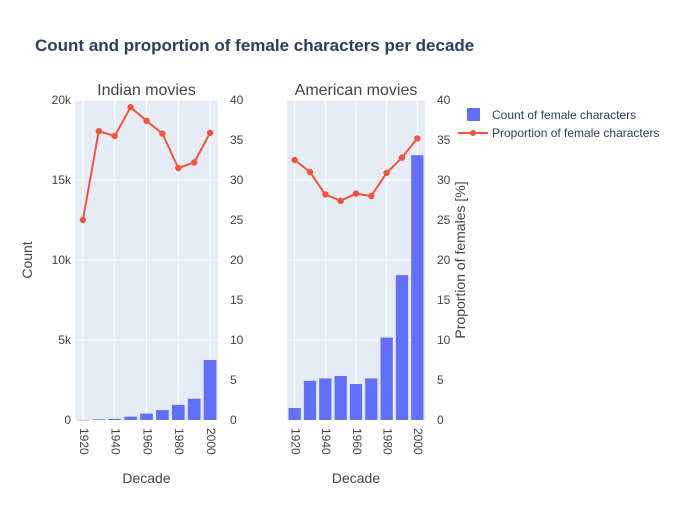 Image resolution: width=700 pixels, height=505 pixels. What do you see at coordinates (460, 259) in the screenshot?
I see `y-right-axis-label: Proportion of females [%]` at bounding box center [460, 259].